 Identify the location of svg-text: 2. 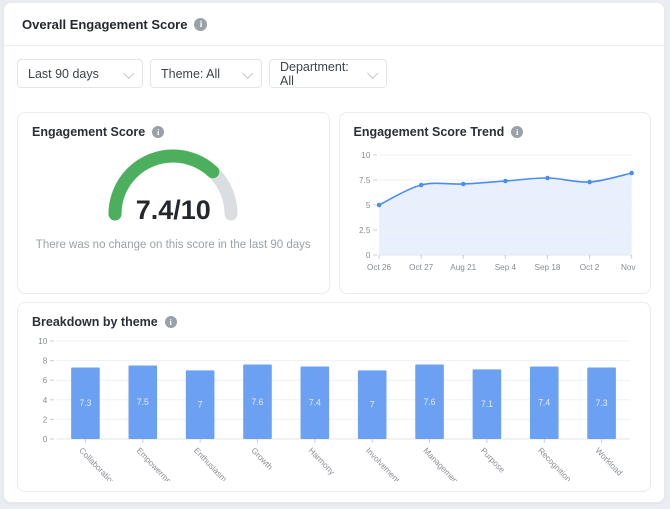
(45, 419).